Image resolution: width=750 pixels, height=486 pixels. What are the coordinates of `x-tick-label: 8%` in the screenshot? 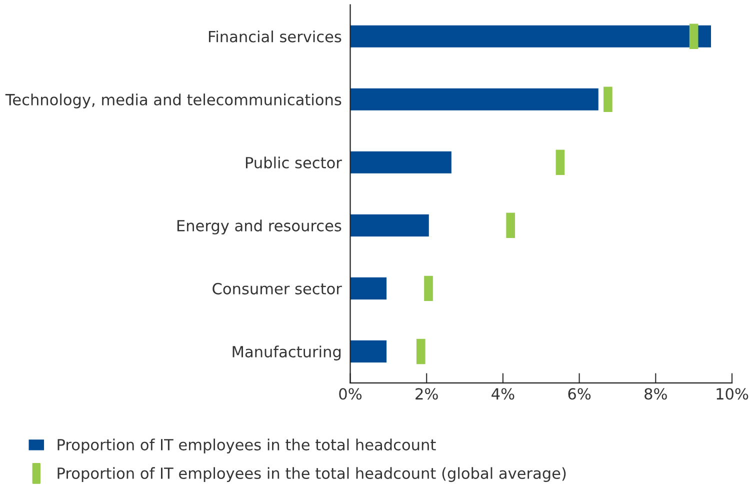 It's located at (655, 394).